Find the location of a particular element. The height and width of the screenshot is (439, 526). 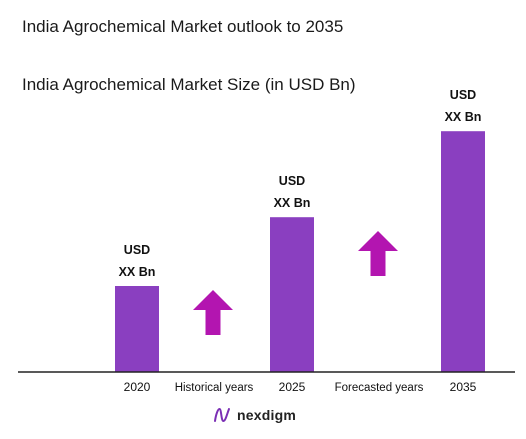

x-tick-label: 2025 is located at coordinates (292, 387).